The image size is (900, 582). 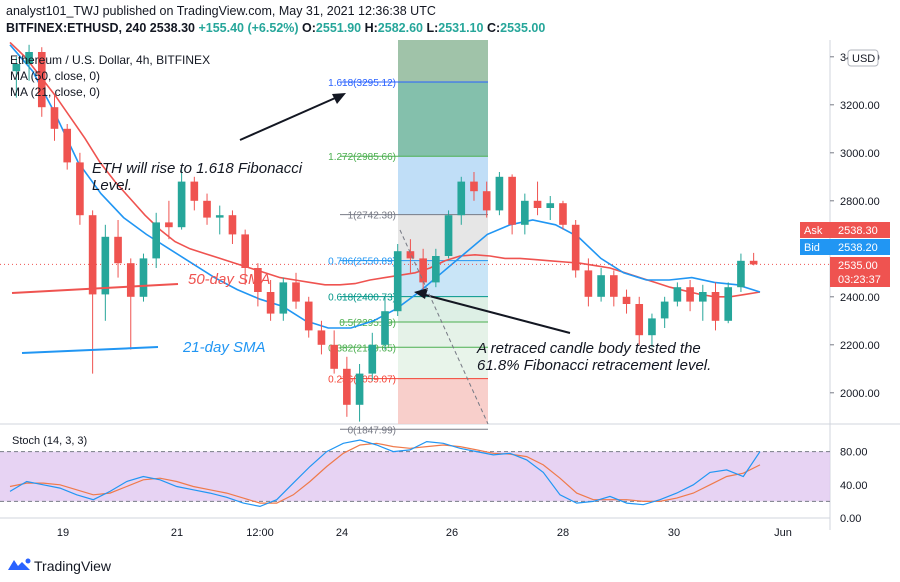 What do you see at coordinates (594, 365) in the screenshot?
I see `retrace-annotation-line2: 61.8% Fibonacci retracement level.` at bounding box center [594, 365].